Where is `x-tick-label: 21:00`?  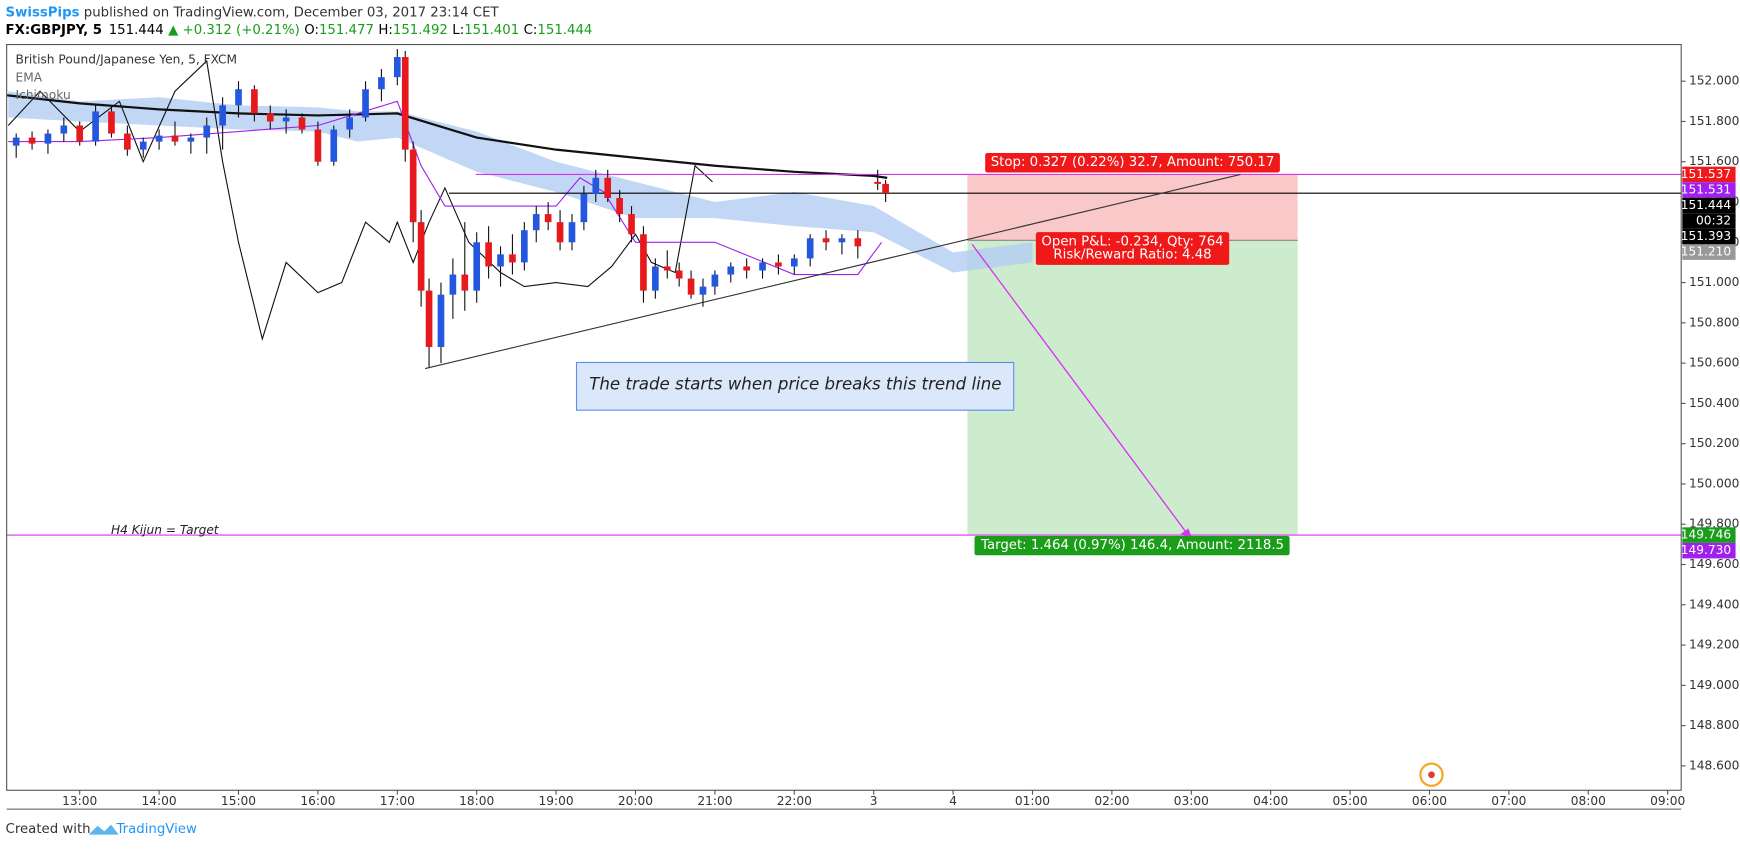 x-tick-label: 21:00 is located at coordinates (714, 801).